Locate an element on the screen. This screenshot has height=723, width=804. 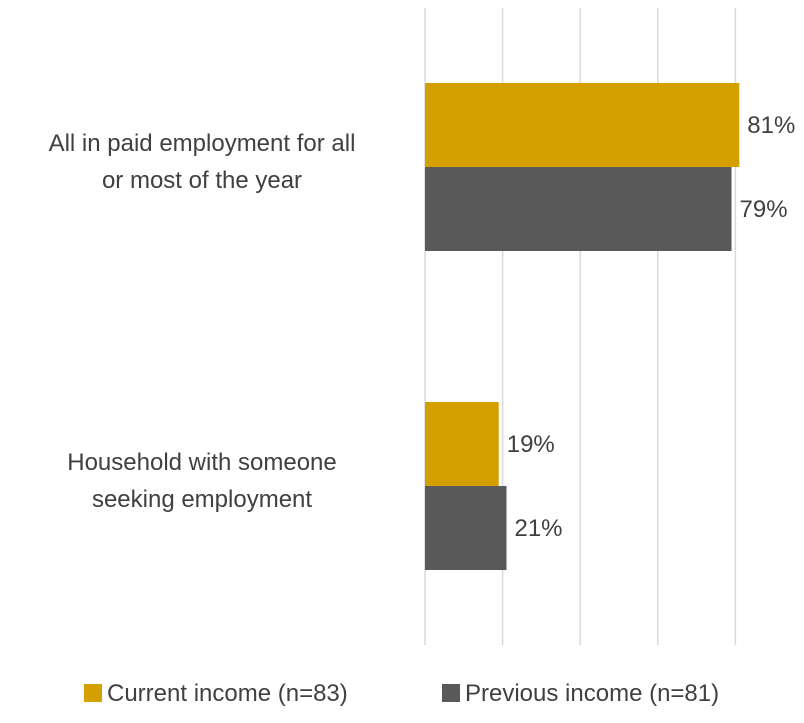
category-label: or most of the year is located at coordinates (202, 180).